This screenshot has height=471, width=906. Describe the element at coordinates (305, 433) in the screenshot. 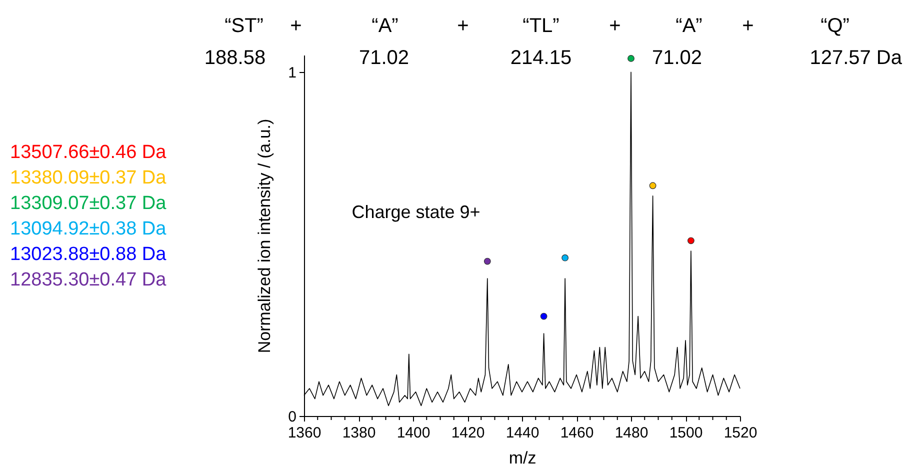

I see `x-tick-label: 1360` at that location.